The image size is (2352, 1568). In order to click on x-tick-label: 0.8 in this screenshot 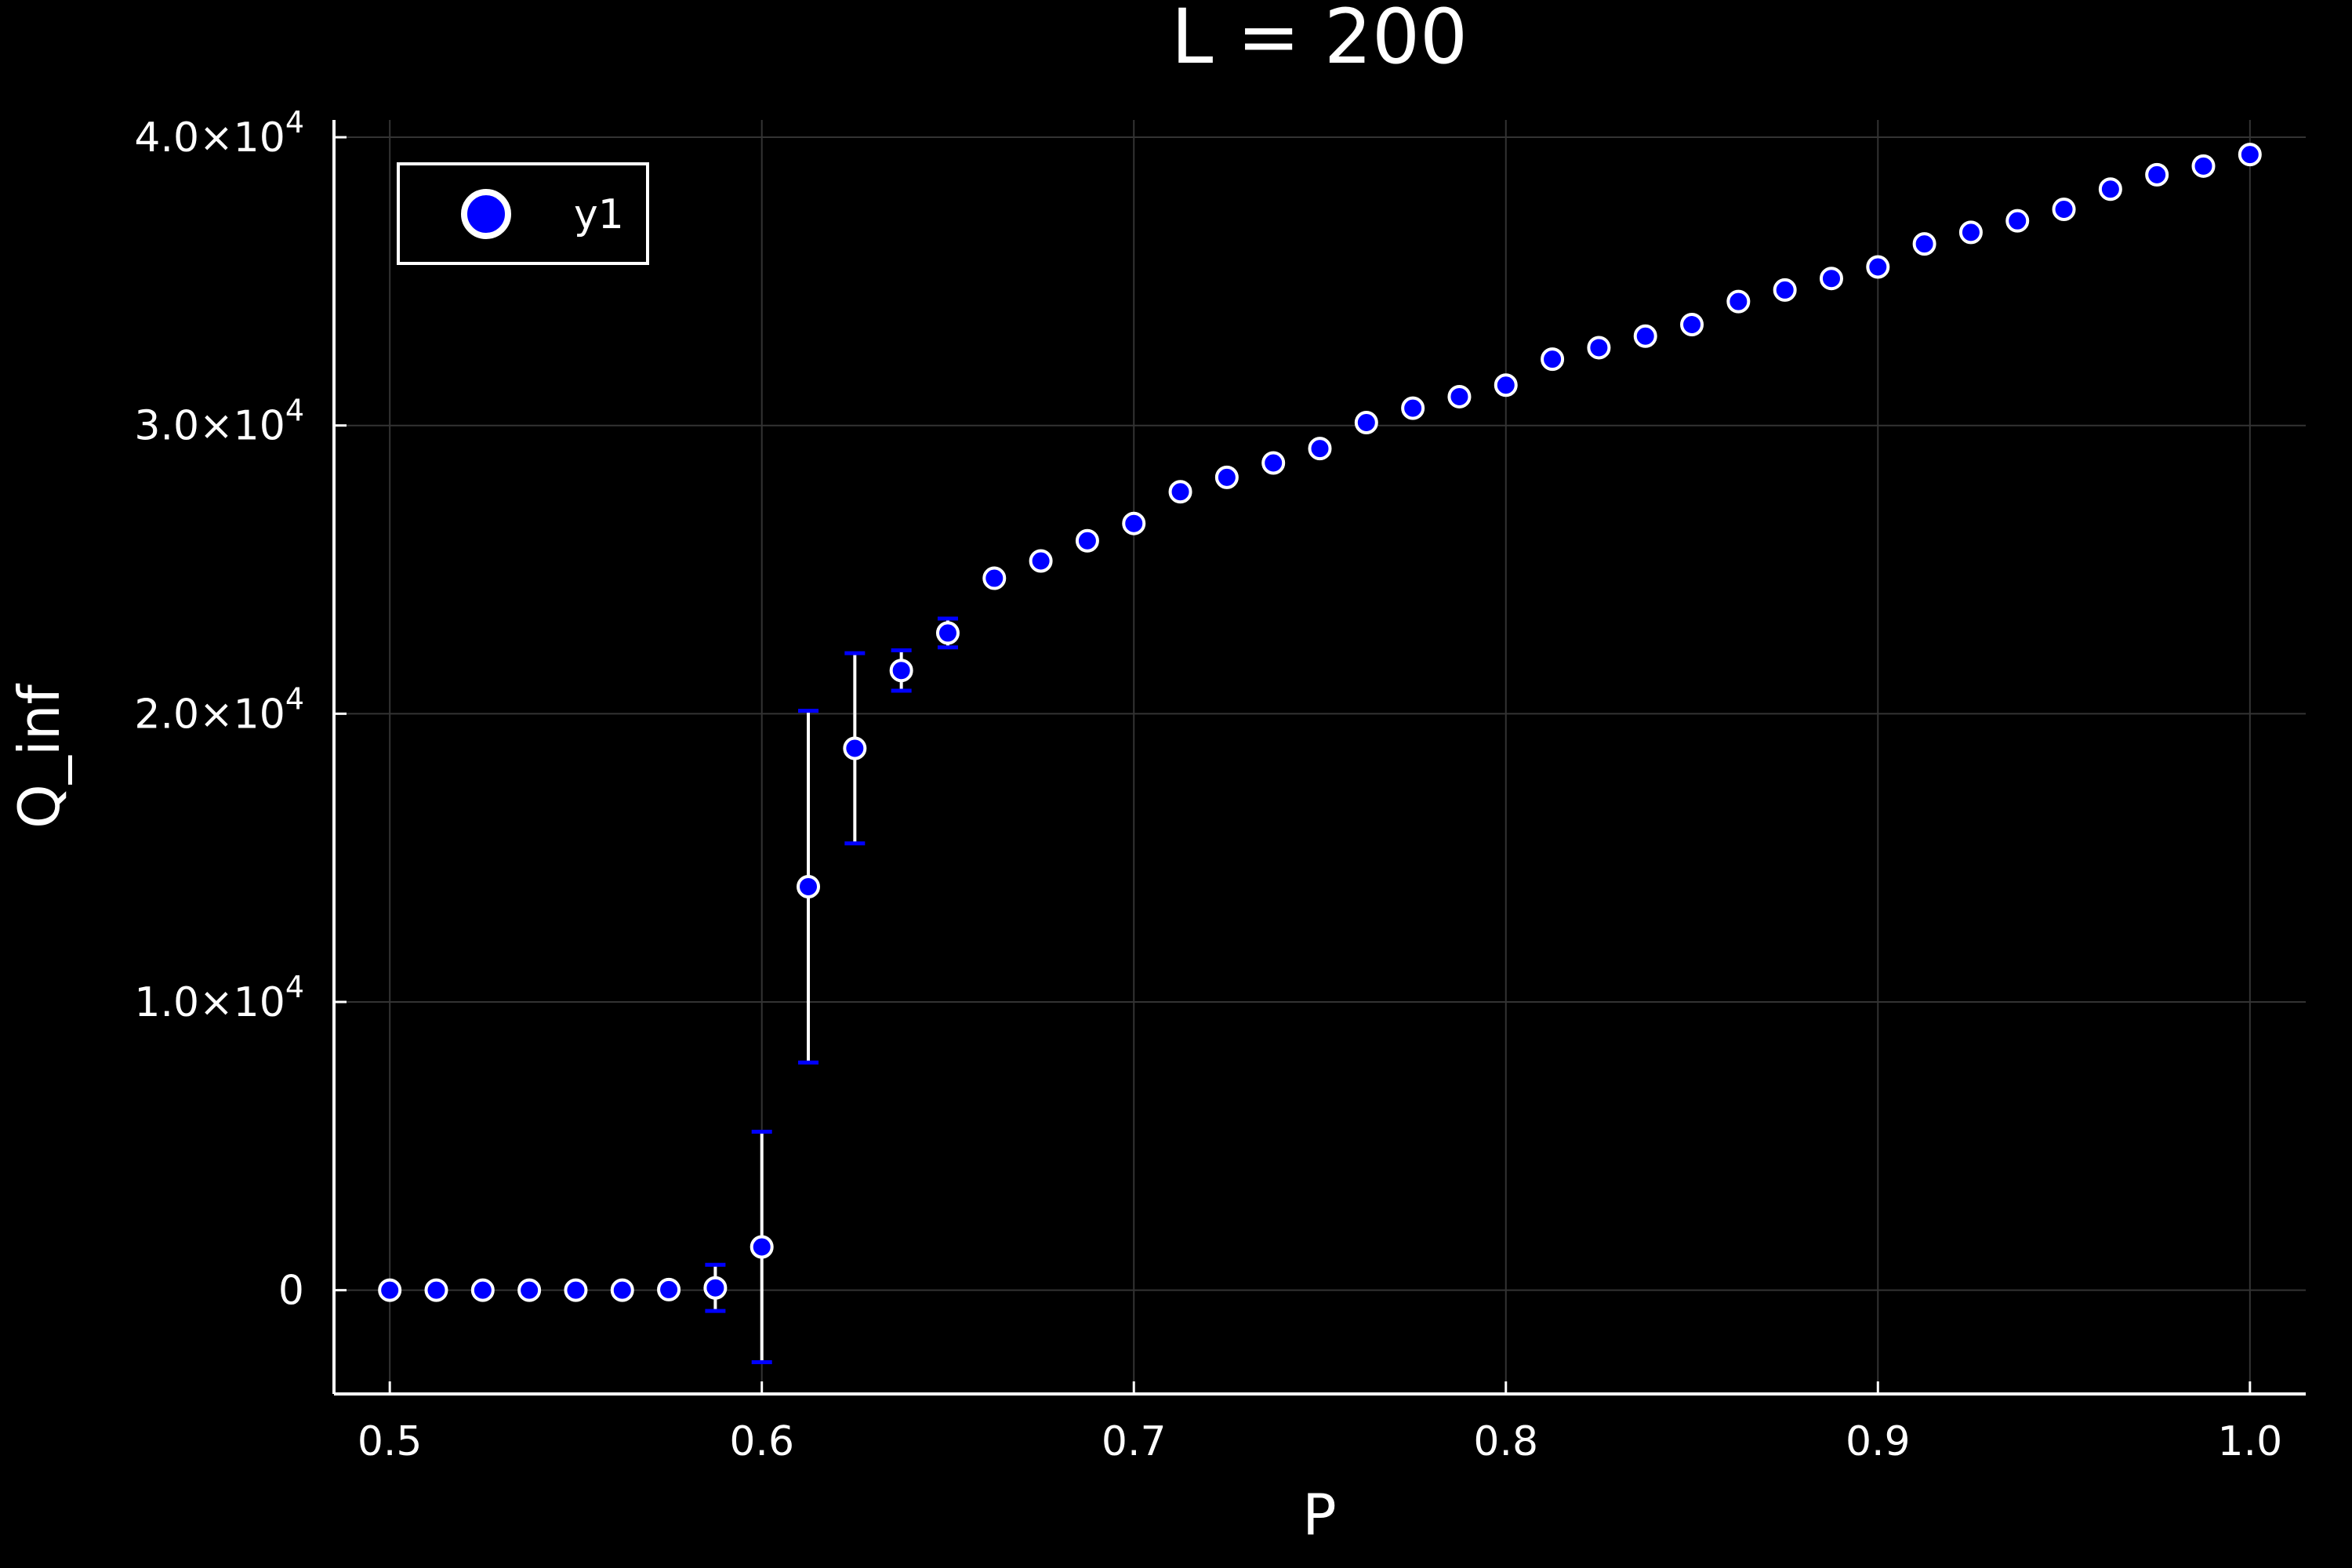, I will do `click(1505, 1441)`.